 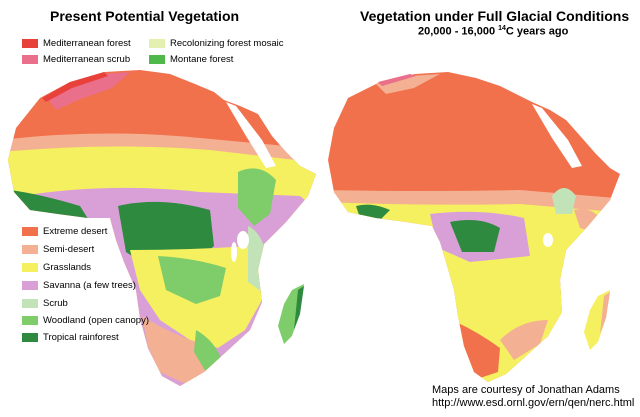 I want to click on legend-item-semi-desert: Semi-desert, so click(x=58, y=249).